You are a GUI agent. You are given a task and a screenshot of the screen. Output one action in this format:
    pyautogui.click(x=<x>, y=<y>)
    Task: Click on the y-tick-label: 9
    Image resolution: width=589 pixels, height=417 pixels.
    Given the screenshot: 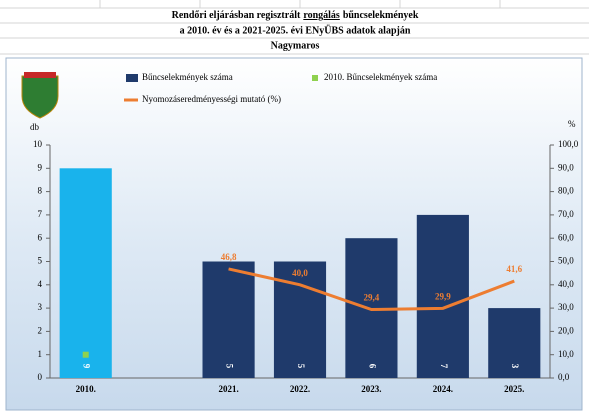 What is the action you would take?
    pyautogui.click(x=40, y=167)
    